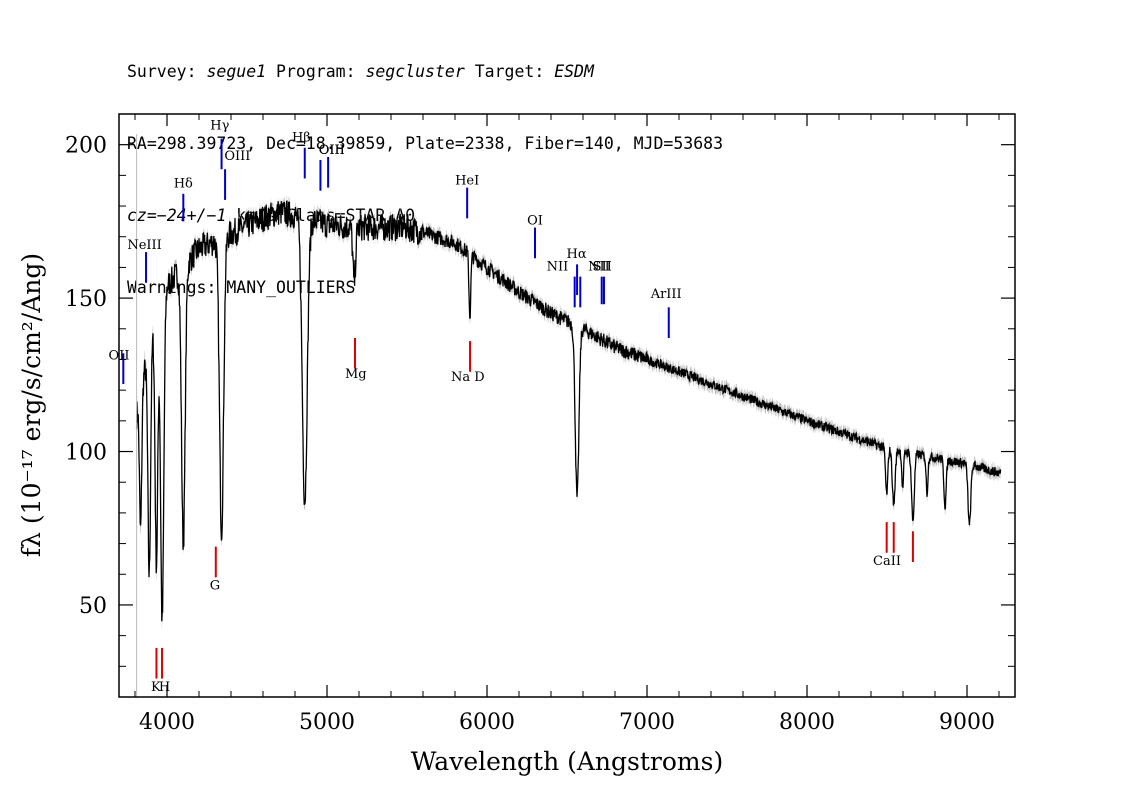 The image size is (1134, 810). What do you see at coordinates (86, 146) in the screenshot?
I see `y-tick-label: 200` at bounding box center [86, 146].